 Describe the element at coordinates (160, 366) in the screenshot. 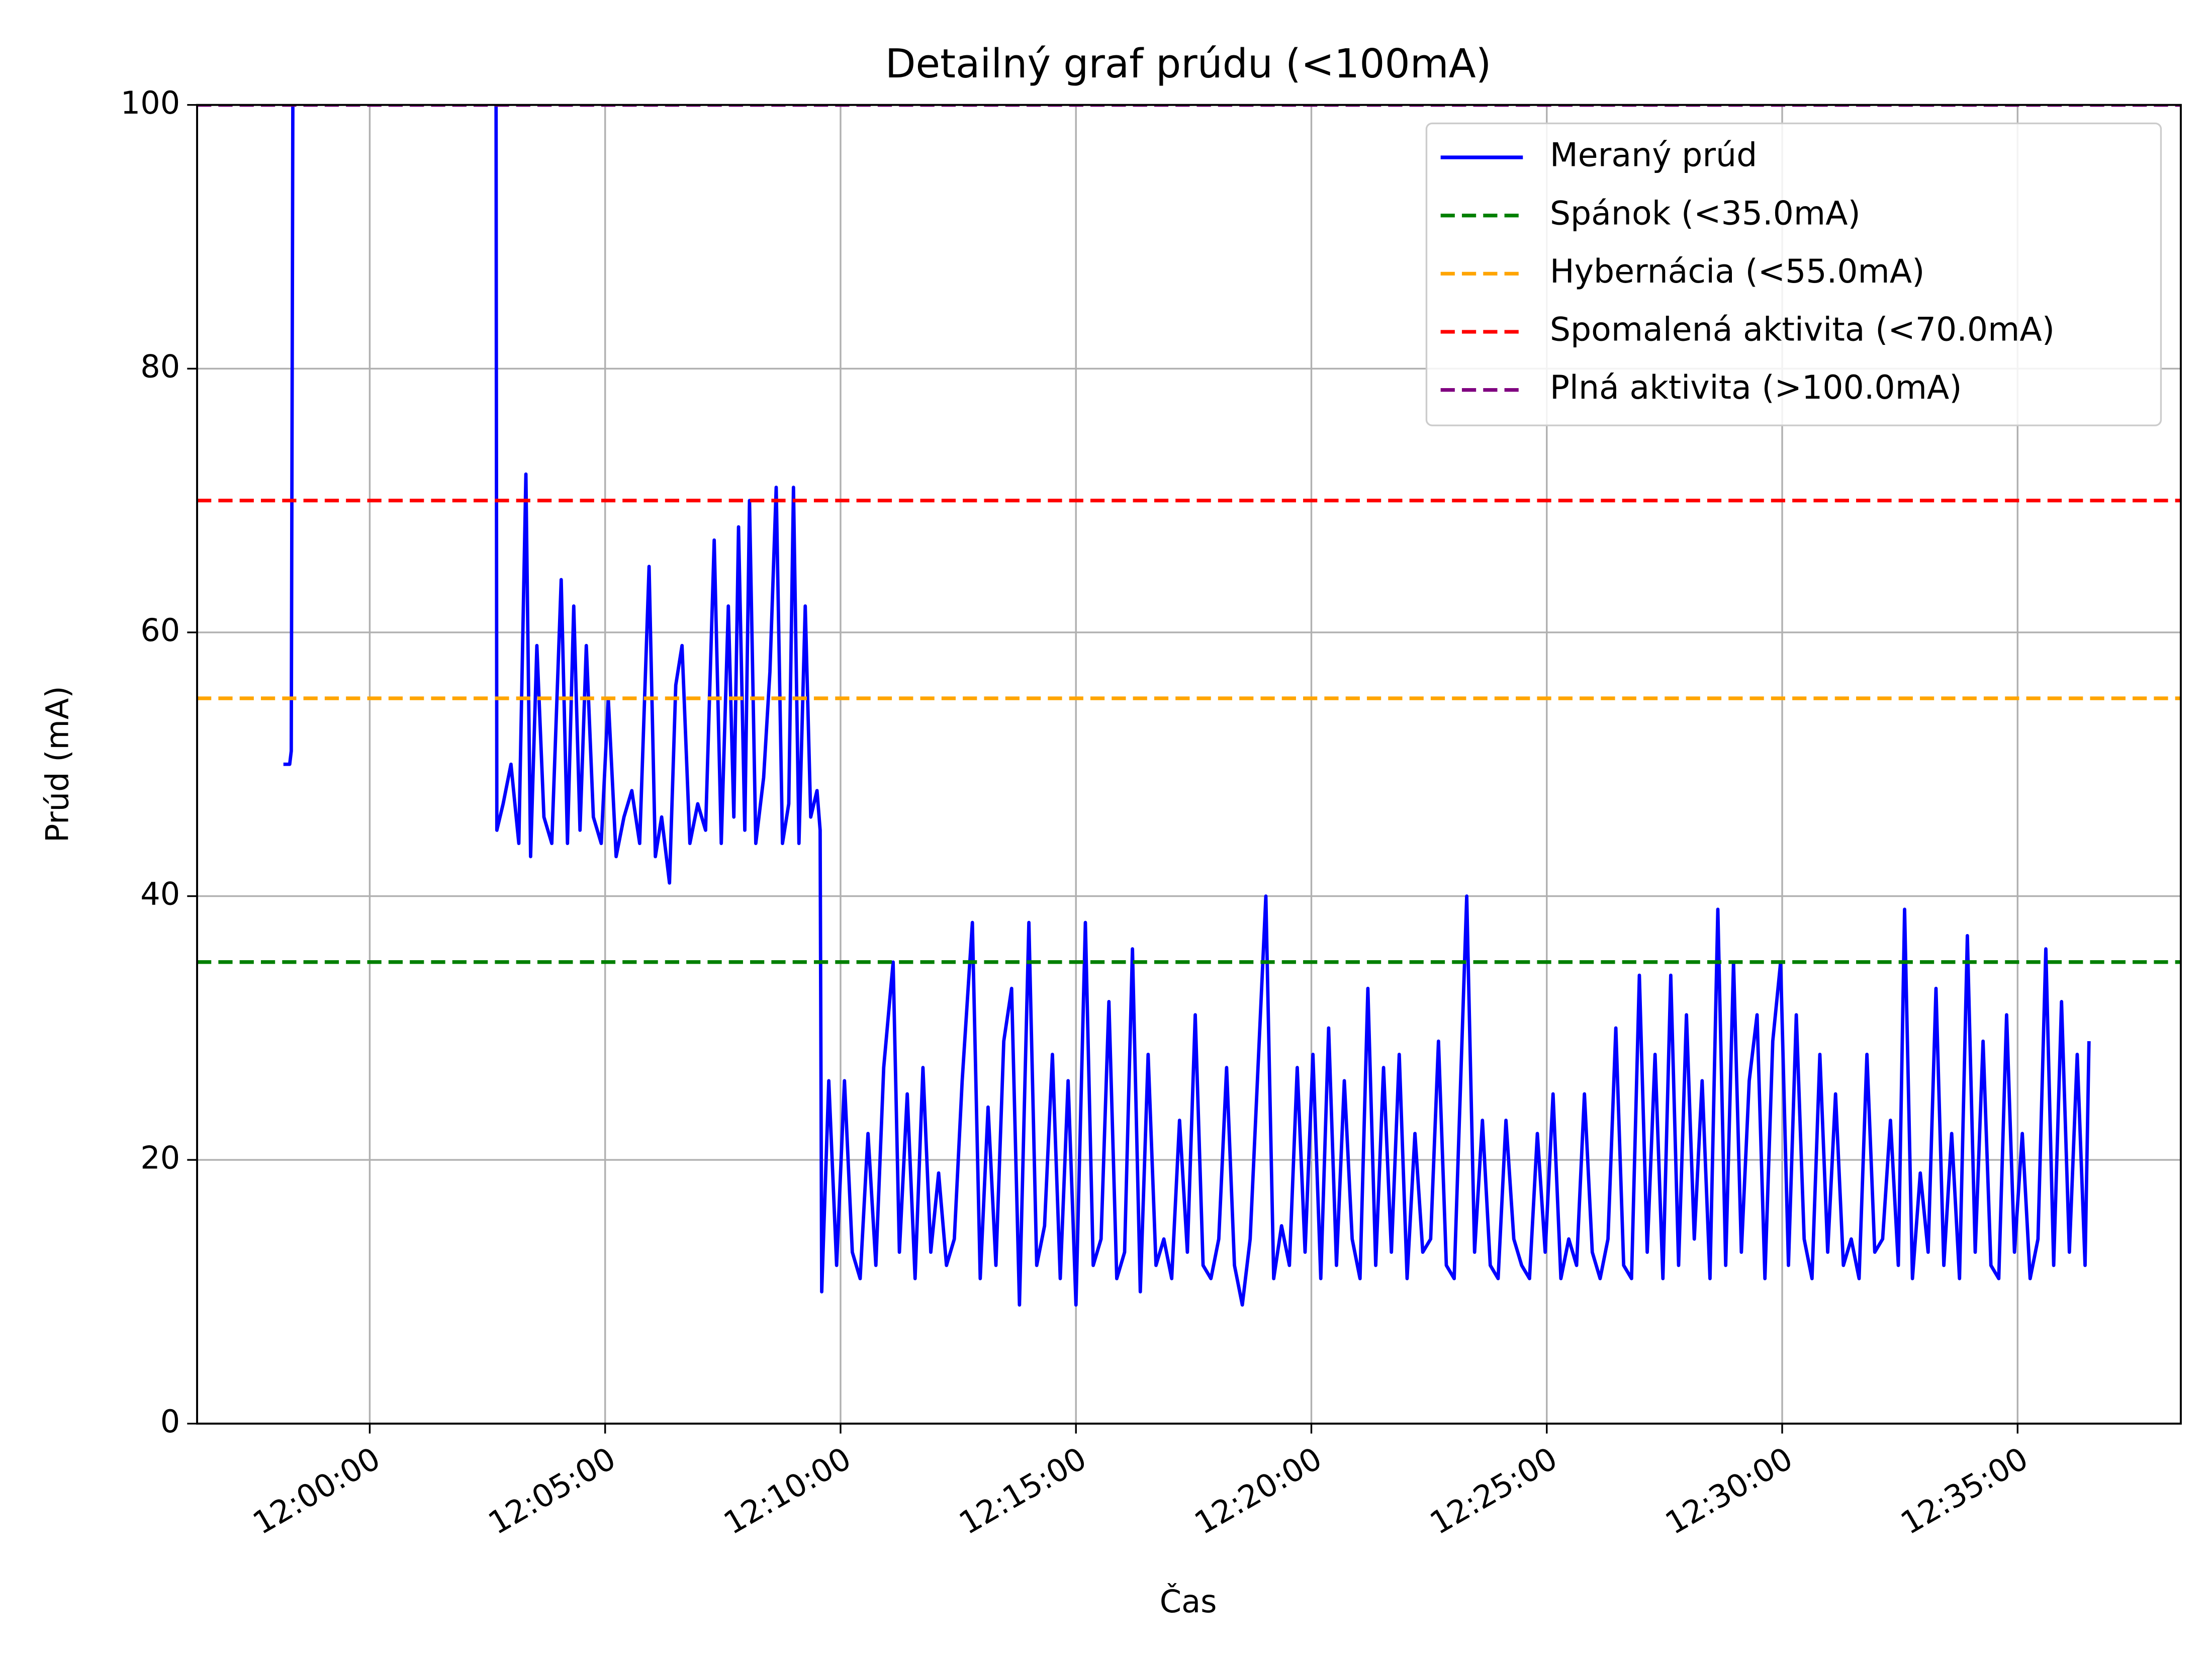

I see `y-tick-label: 80` at that location.